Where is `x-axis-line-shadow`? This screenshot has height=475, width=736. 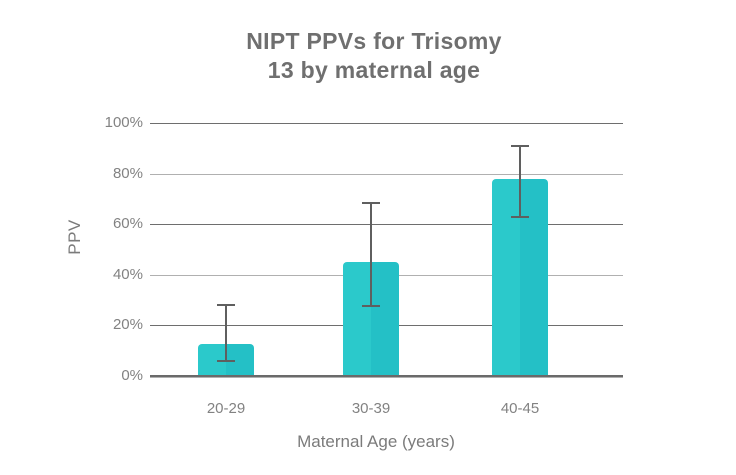
x-axis-line-shadow is located at coordinates (386, 377).